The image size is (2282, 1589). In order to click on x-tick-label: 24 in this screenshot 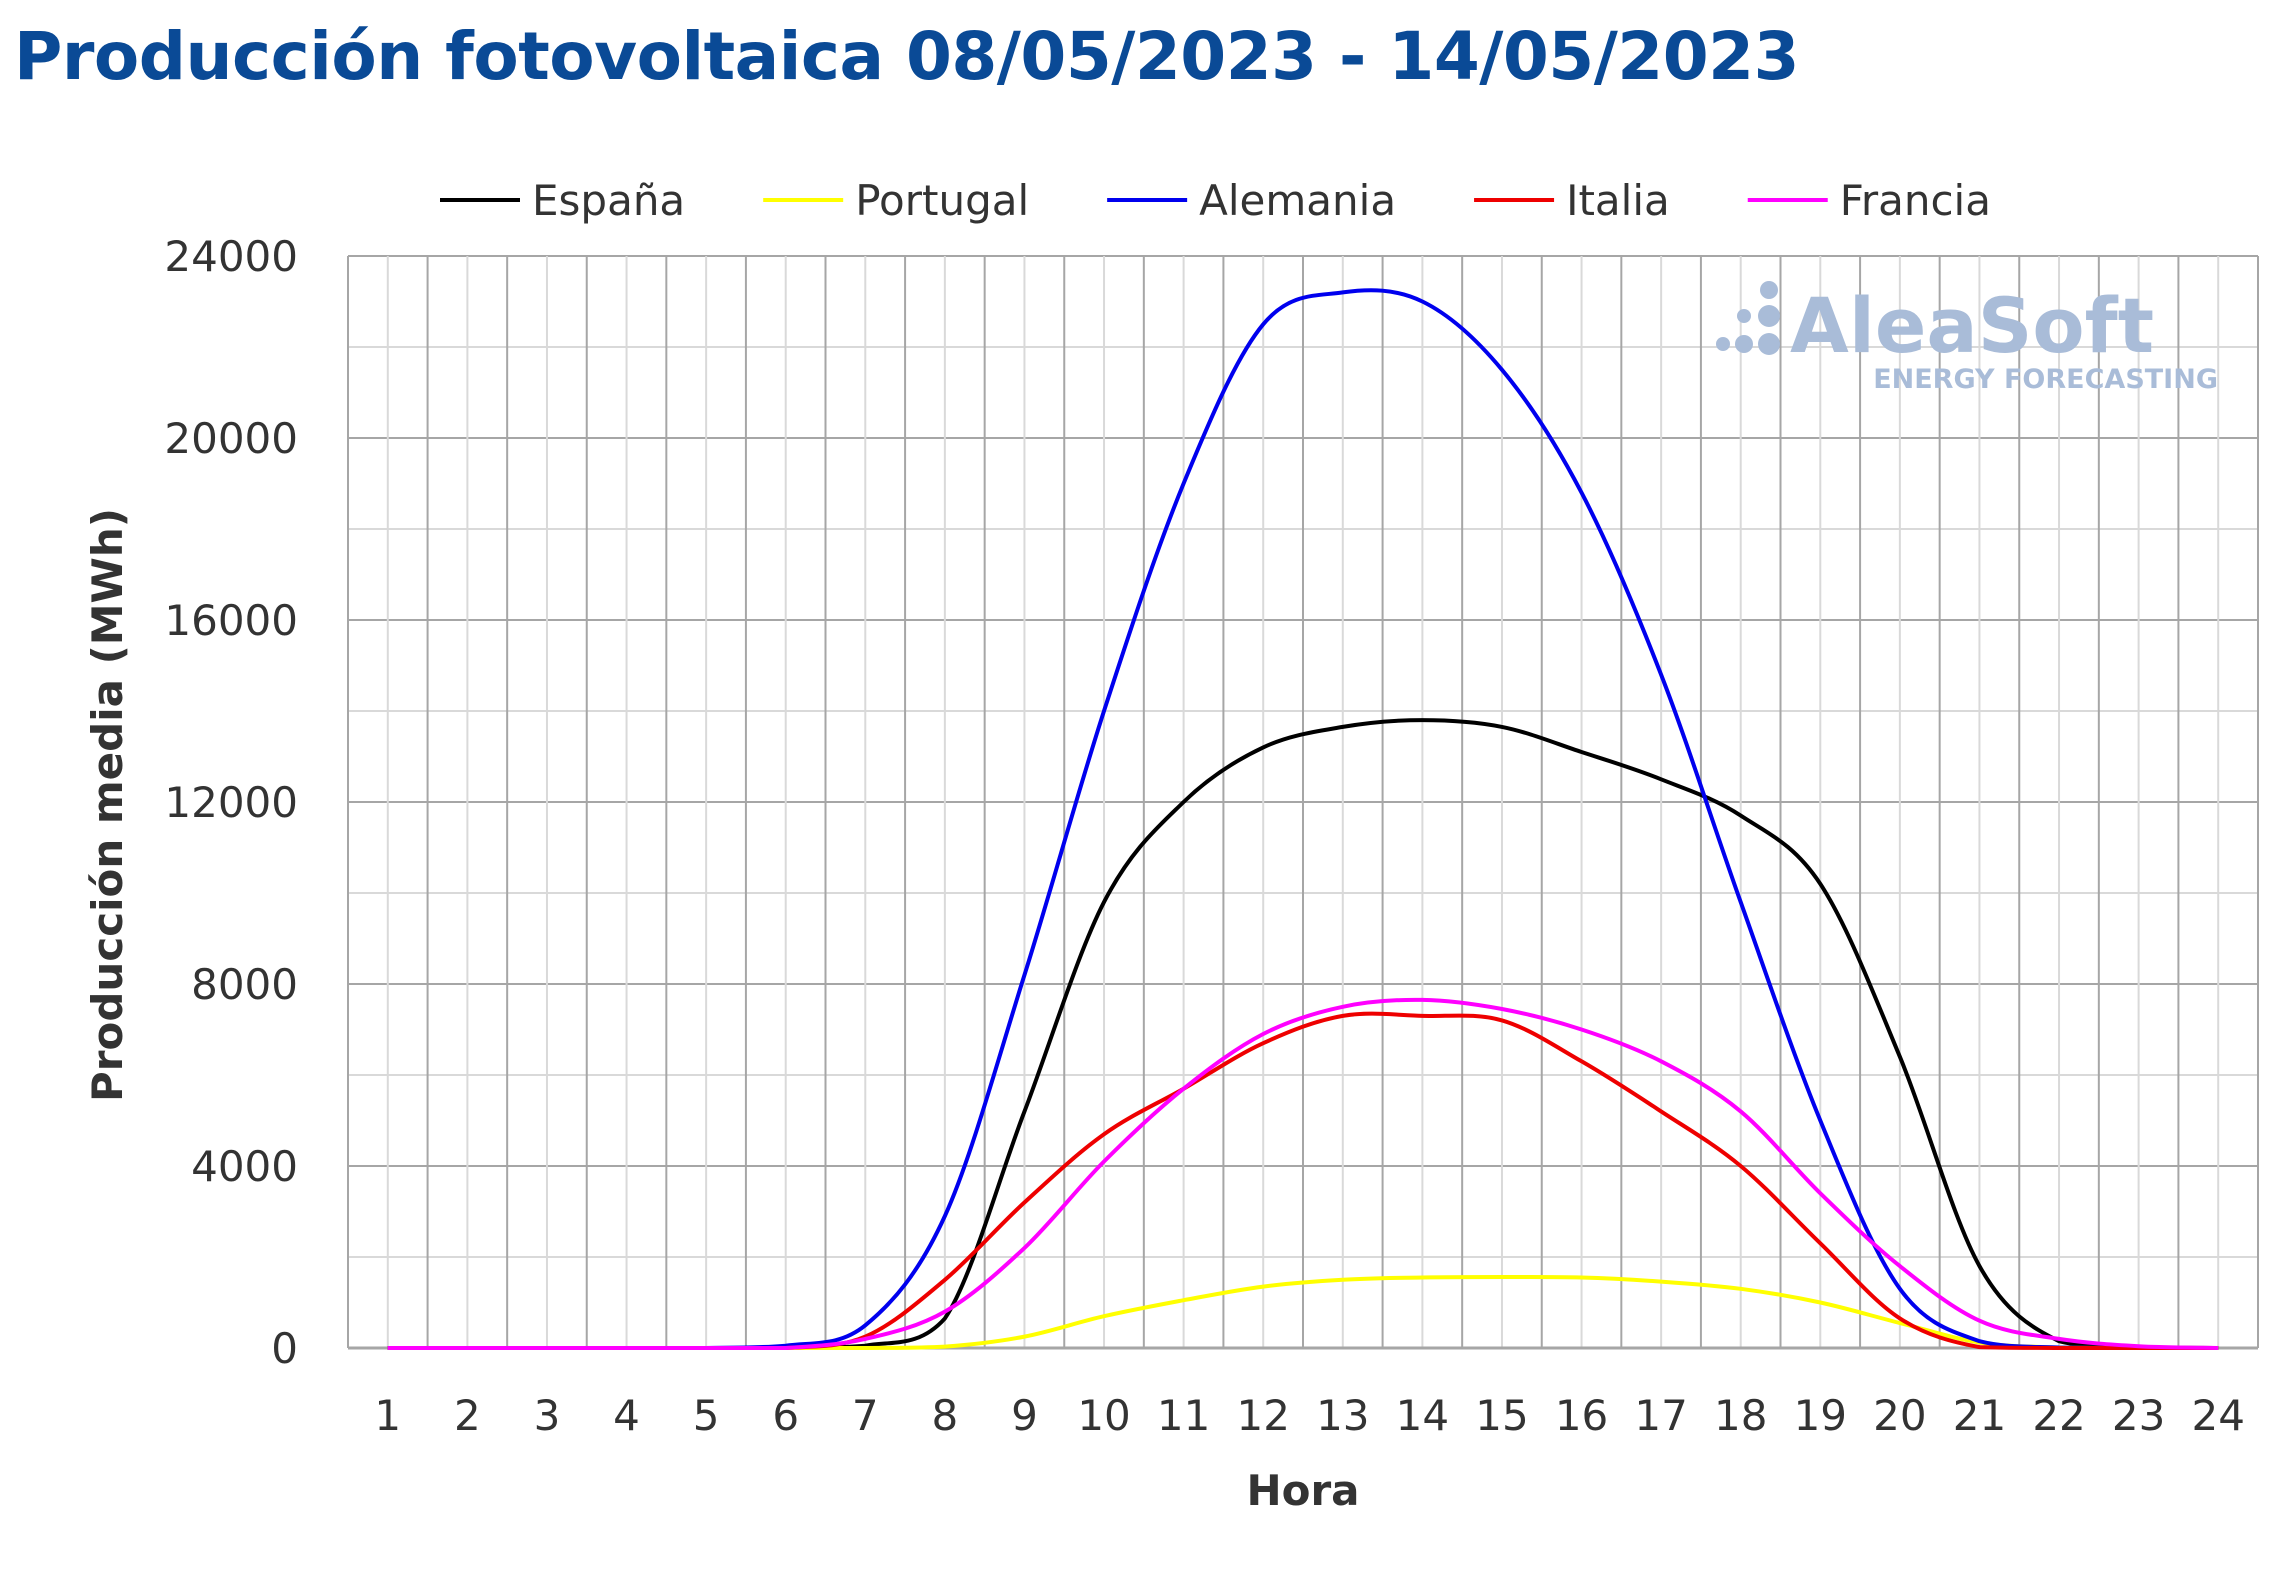, I will do `click(2217, 1415)`.